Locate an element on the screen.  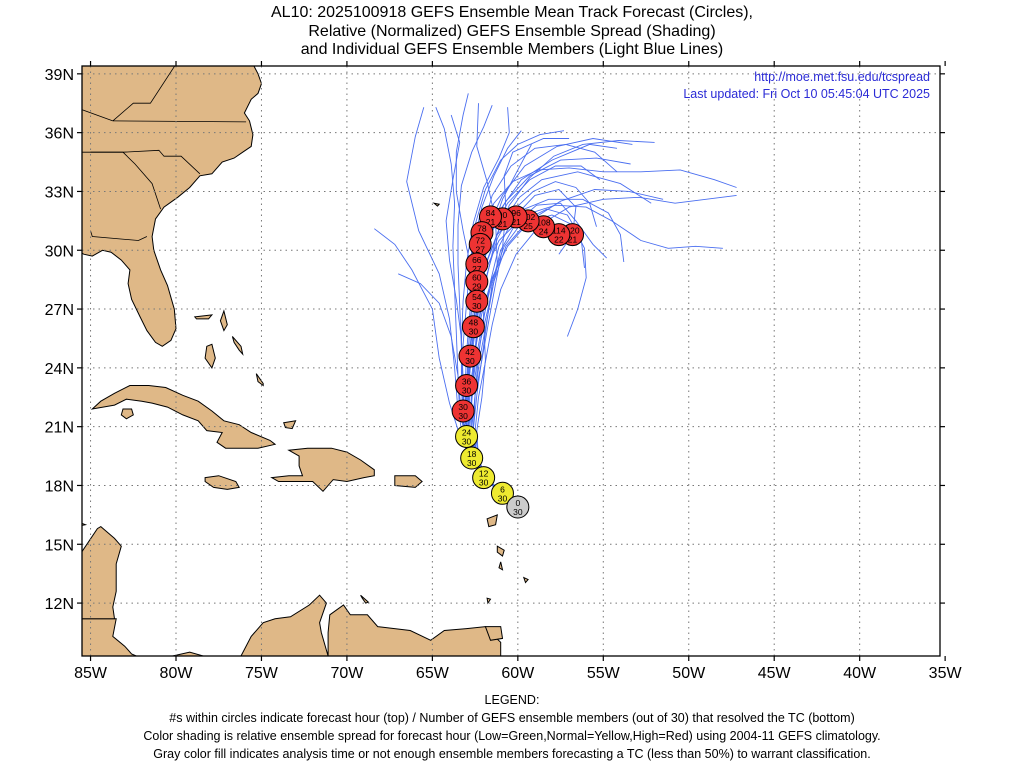
forecast-hour-label: 36 is located at coordinates (467, 382).